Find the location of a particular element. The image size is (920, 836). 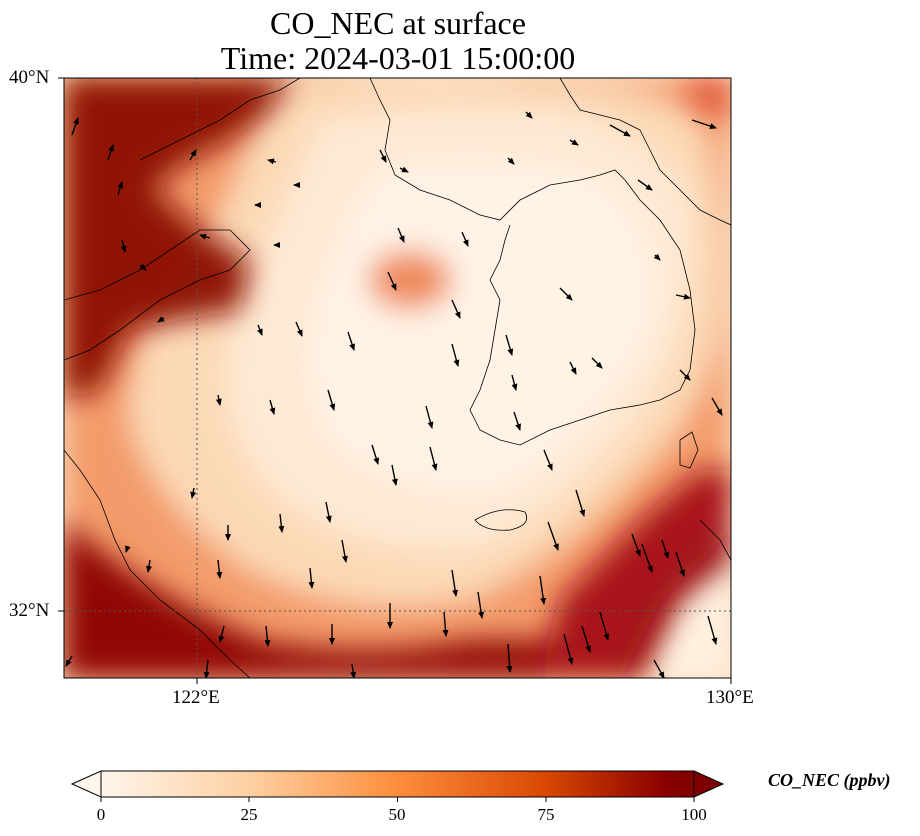

map-subtitle: Time: 2024-03-01 15:00:00 is located at coordinates (398, 58).